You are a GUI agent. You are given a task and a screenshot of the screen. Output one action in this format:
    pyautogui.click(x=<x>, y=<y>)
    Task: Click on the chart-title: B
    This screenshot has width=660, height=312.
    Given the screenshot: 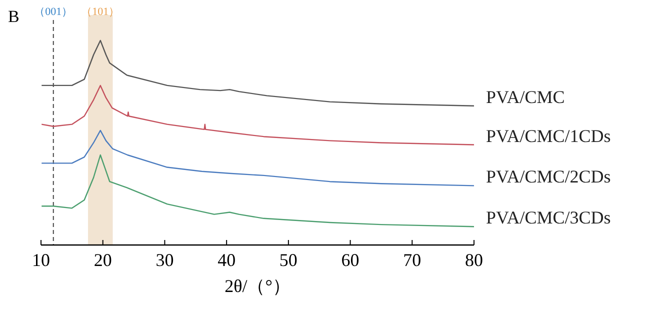 What is the action you would take?
    pyautogui.click(x=14, y=16)
    